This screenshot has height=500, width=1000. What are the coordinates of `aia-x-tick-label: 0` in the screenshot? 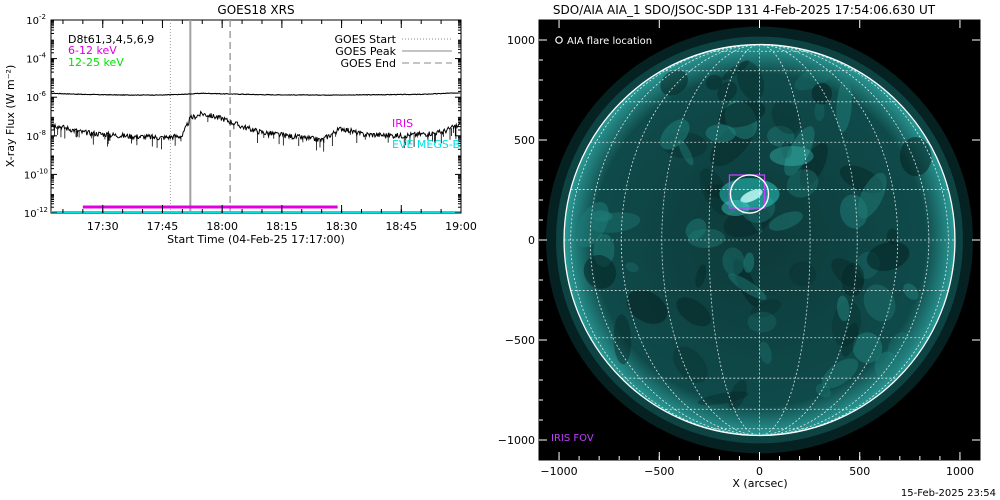 It's located at (759, 471).